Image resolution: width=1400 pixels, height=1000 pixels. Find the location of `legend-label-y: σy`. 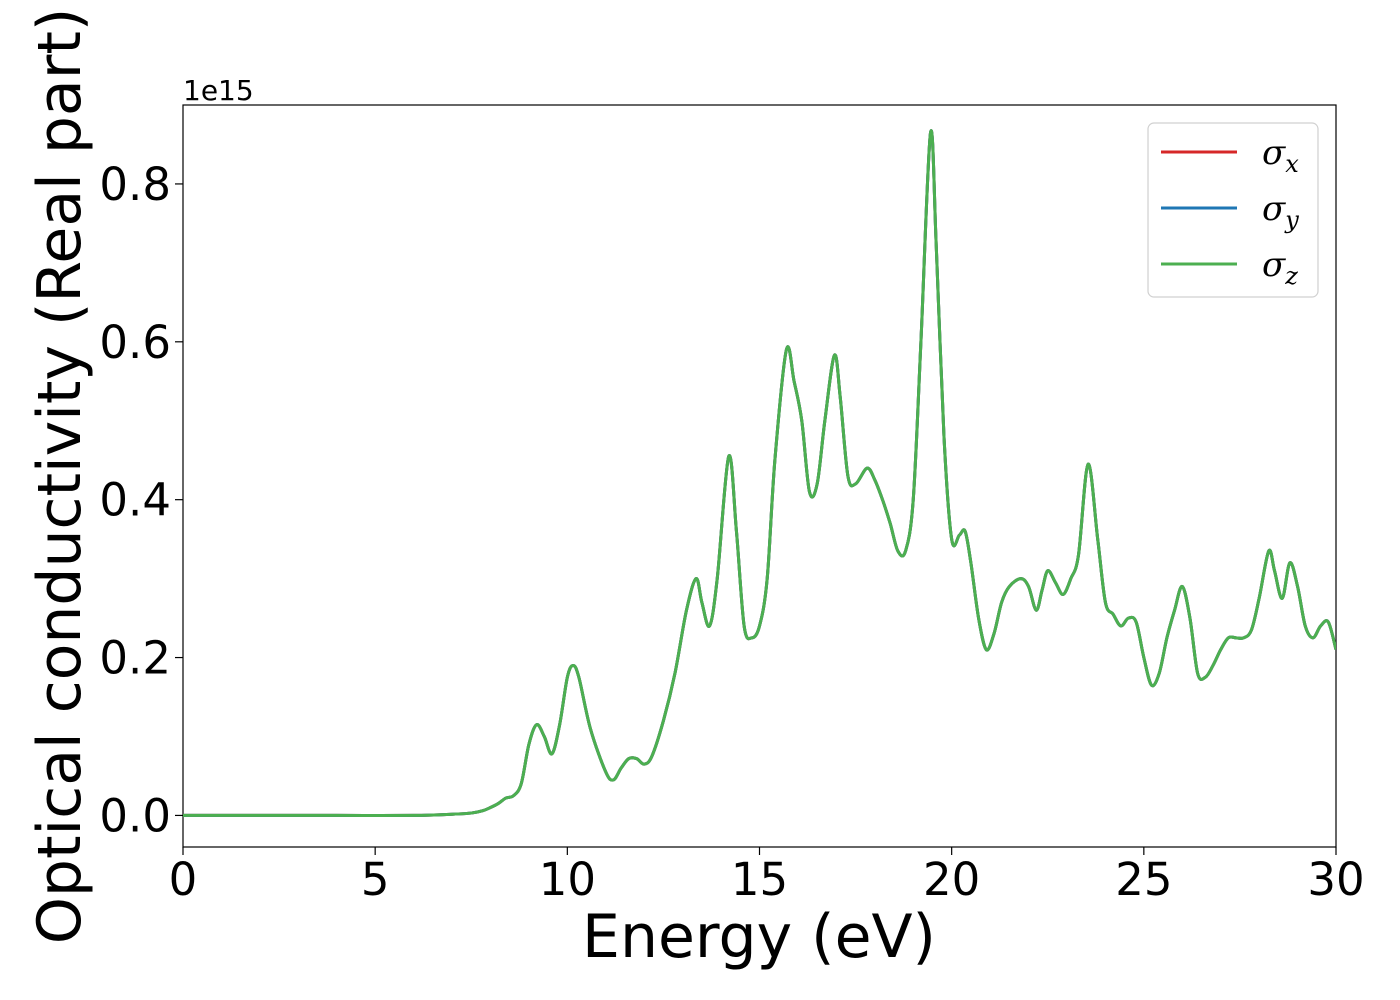

legend-label-y: σy is located at coordinates (1280, 211).